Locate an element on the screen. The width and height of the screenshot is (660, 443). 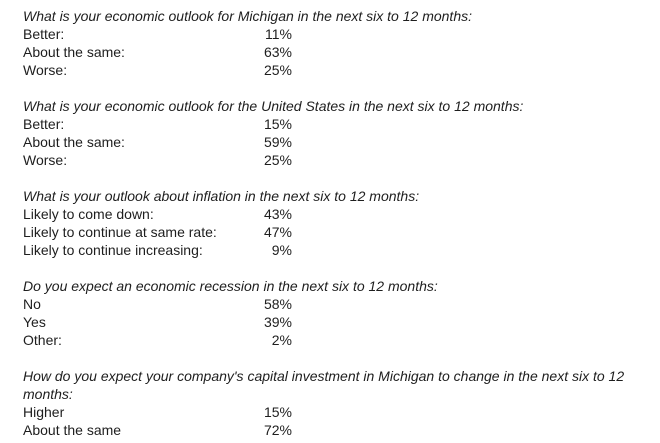
answer-row: About the same: 63% is located at coordinates (336, 52).